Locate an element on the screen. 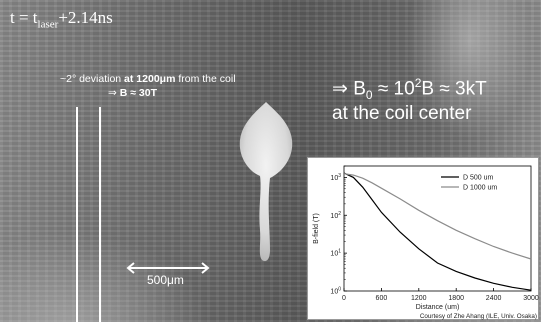 This screenshot has height=322, width=541. time-label: t = tlaser+2.14ns is located at coordinates (61, 19).